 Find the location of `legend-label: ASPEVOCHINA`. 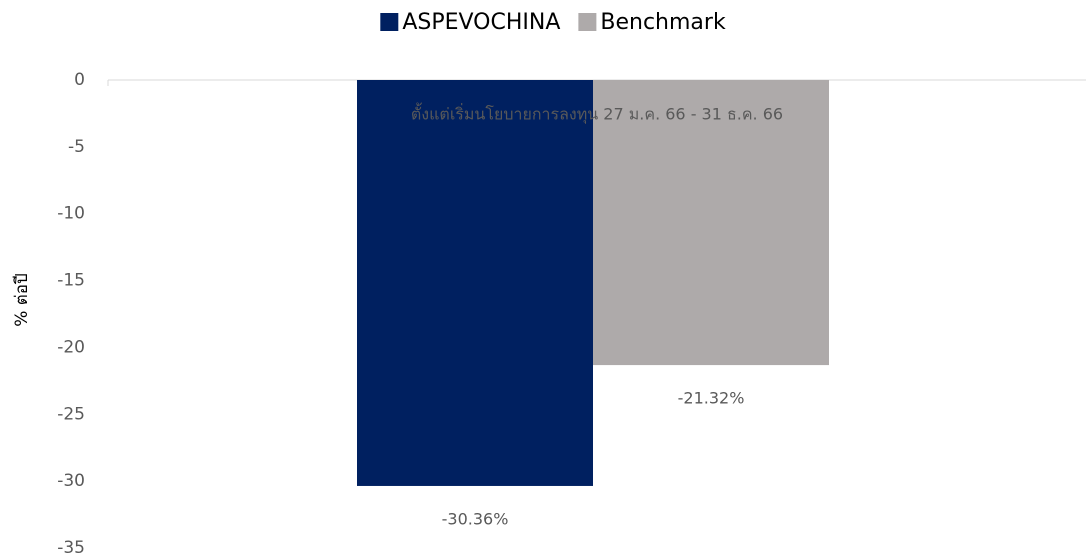

legend-label: ASPEVOCHINA is located at coordinates (481, 22).